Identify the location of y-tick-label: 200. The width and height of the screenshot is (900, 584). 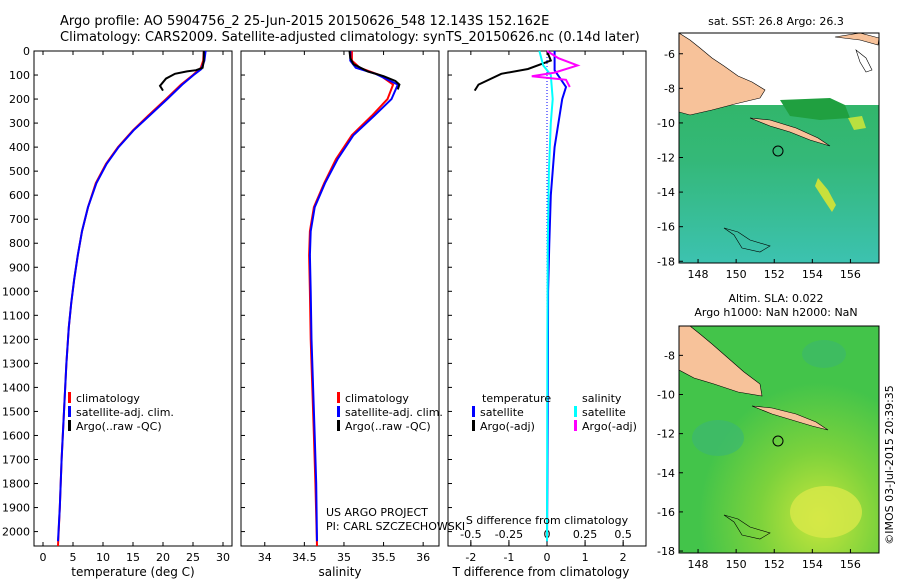
(19, 99).